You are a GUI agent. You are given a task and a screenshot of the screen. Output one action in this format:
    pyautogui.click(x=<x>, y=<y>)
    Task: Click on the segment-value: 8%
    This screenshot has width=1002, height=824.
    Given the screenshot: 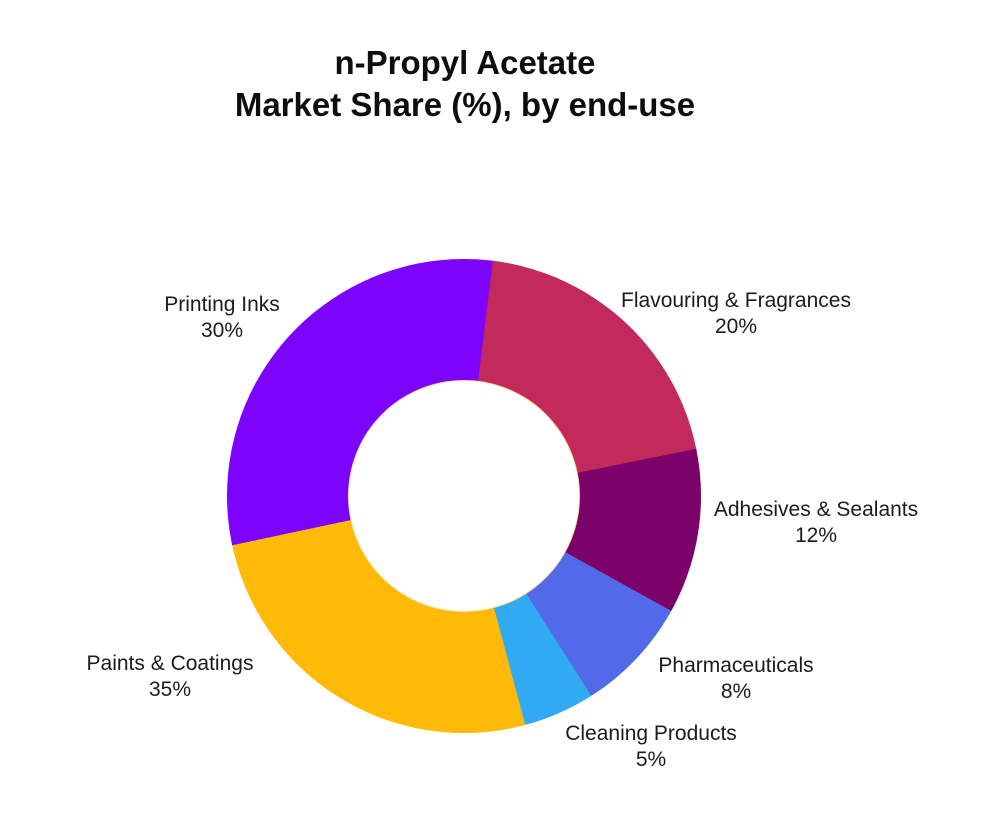 What is the action you would take?
    pyautogui.click(x=736, y=691)
    